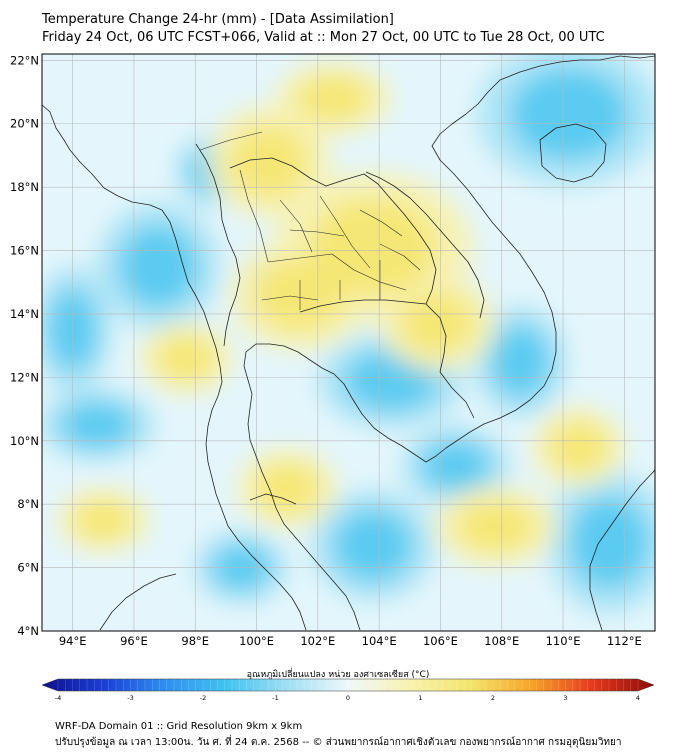 The width and height of the screenshot is (676, 756). I want to click on latitude-label: 8°N, so click(28, 504).